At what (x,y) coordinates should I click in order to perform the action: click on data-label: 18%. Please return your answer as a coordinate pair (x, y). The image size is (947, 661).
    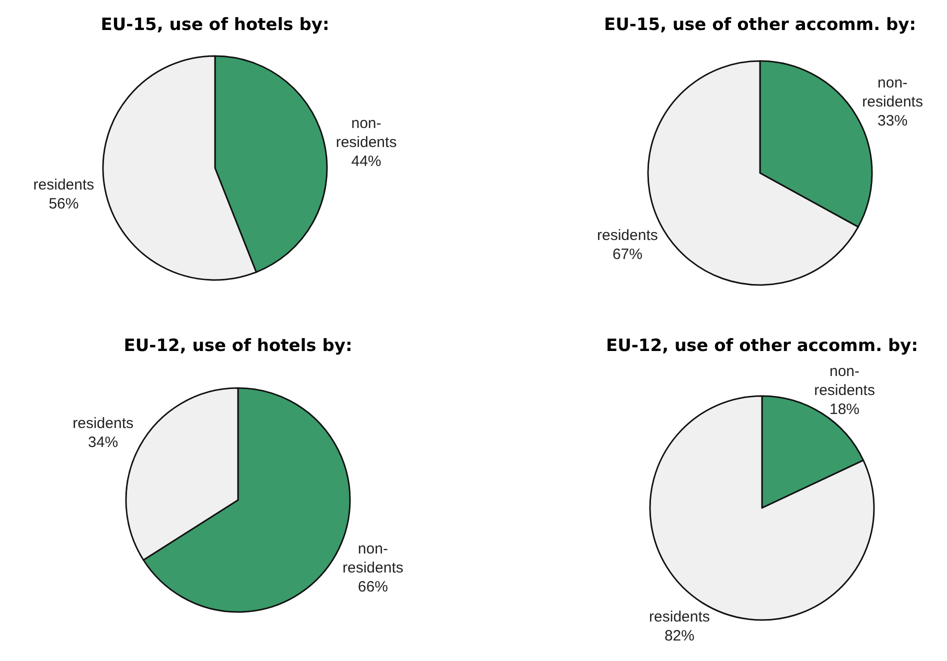
    Looking at the image, I should click on (845, 409).